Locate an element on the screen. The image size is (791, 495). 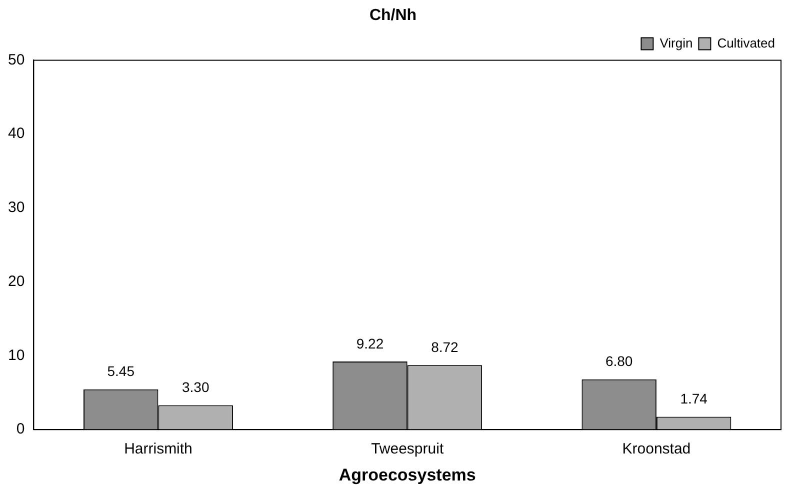
x-axis-title: Agroecosystems is located at coordinates (407, 474).